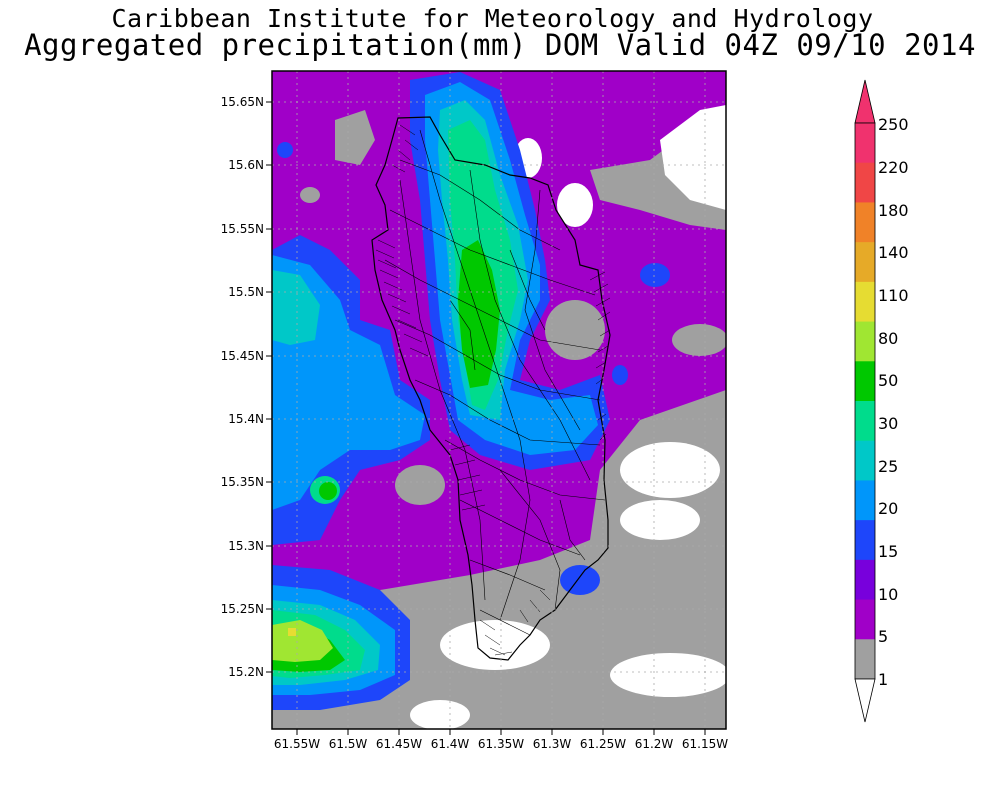 Image resolution: width=1000 pixels, height=800 pixels. What do you see at coordinates (246, 292) in the screenshot?
I see `lat-label: 15.5N` at bounding box center [246, 292].